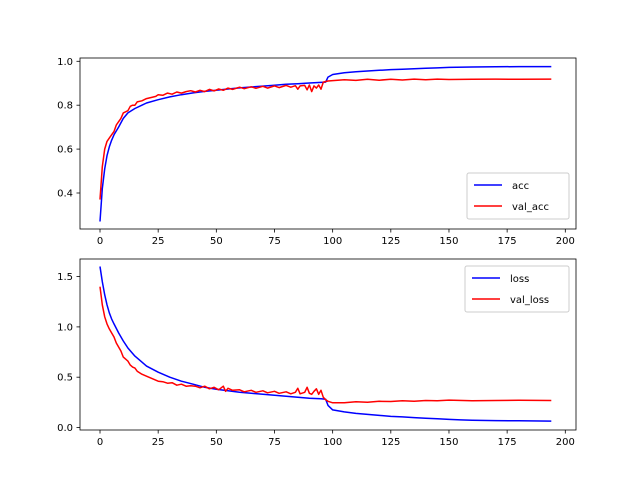 The height and width of the screenshot is (484, 640). I want to click on legend-label-loss: loss, so click(519, 279).